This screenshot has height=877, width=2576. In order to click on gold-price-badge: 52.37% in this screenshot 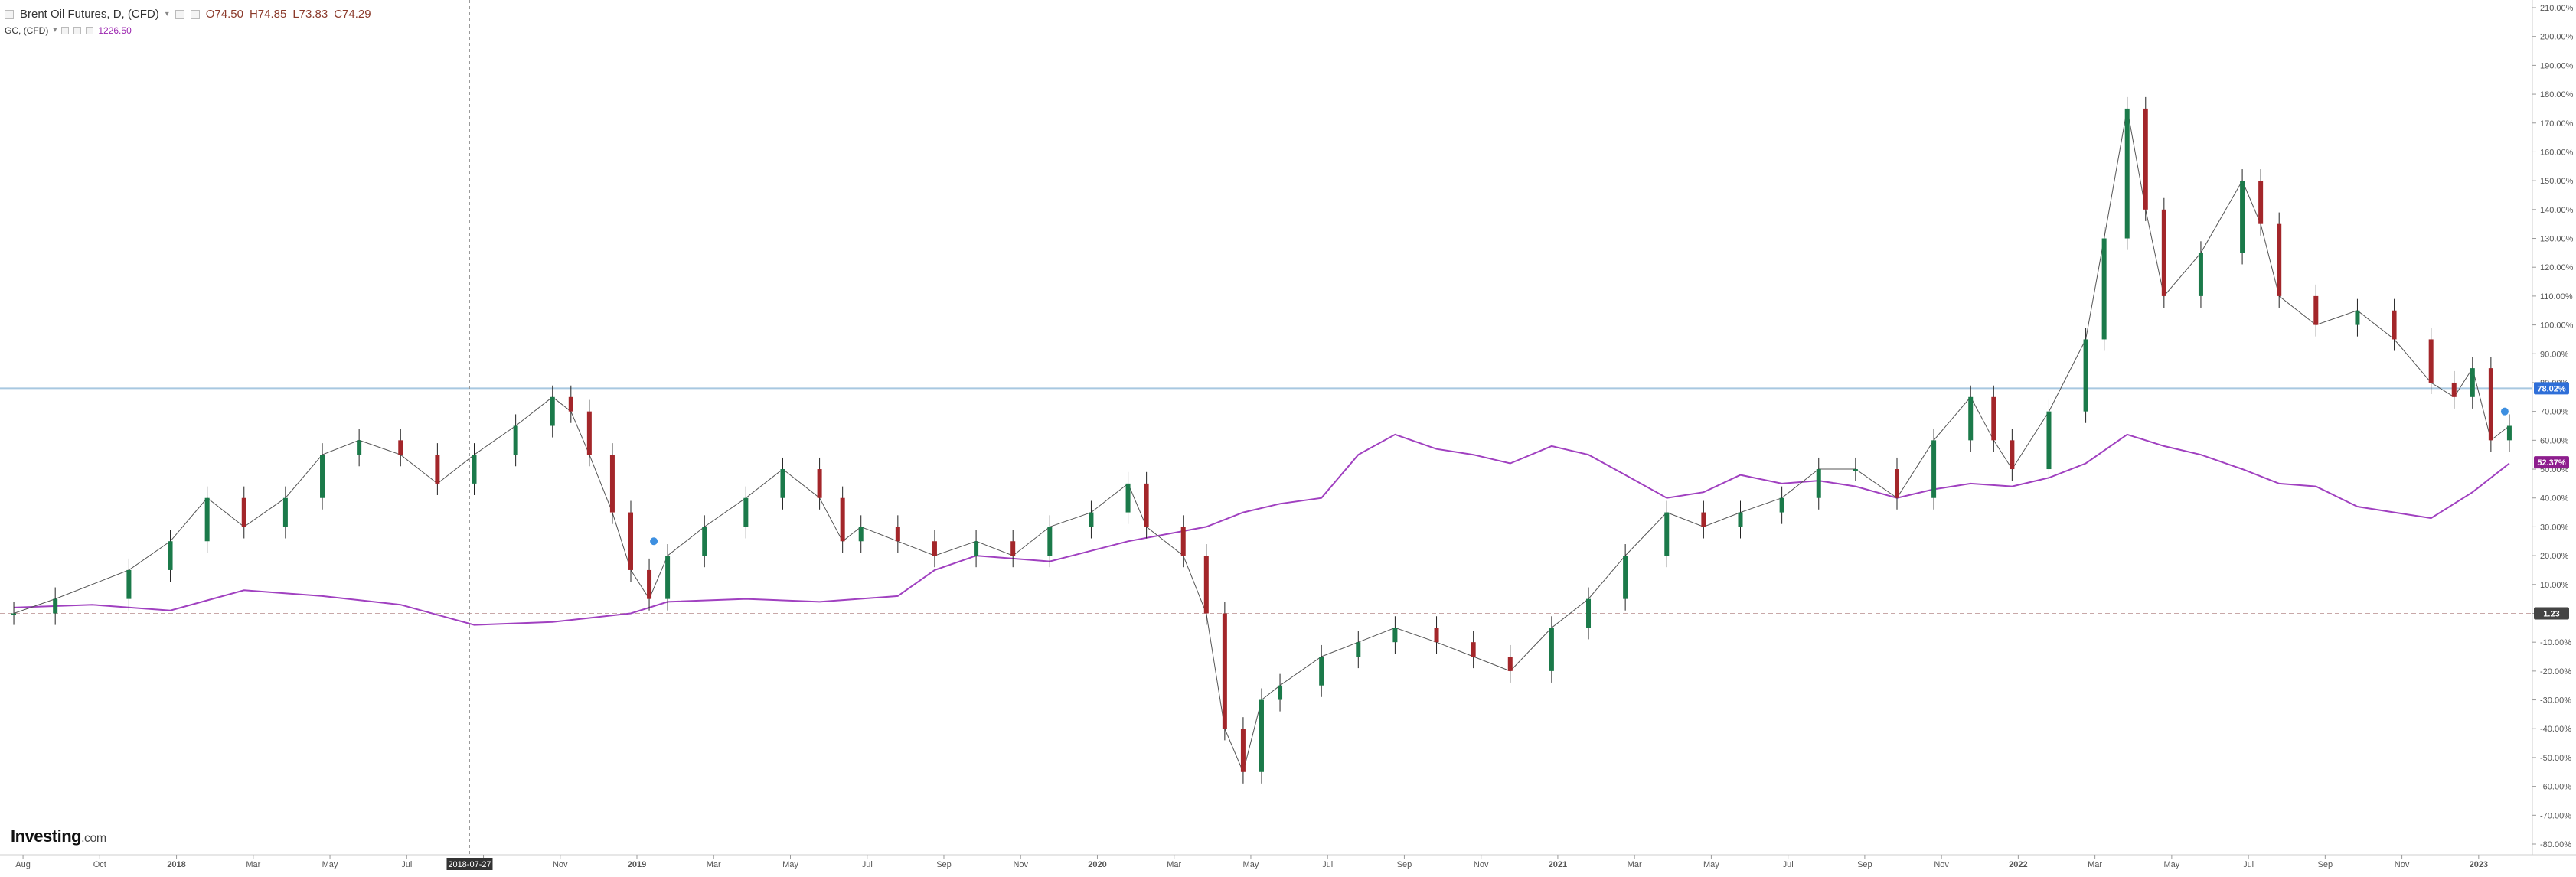, I will do `click(2551, 463)`.